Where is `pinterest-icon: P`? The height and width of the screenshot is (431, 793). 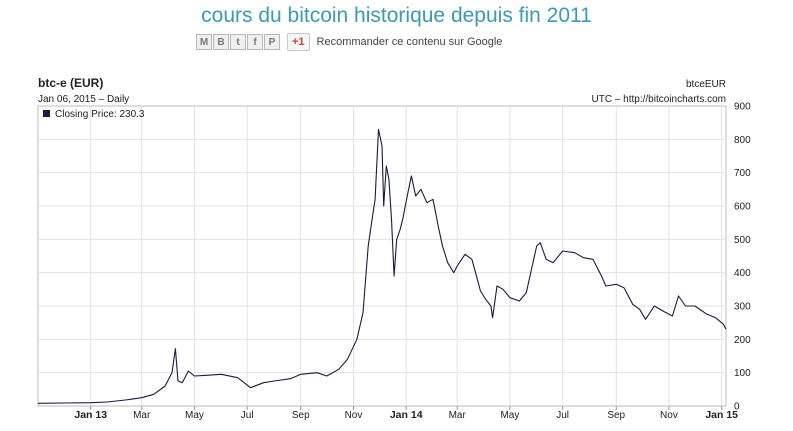 pinterest-icon: P is located at coordinates (272, 42).